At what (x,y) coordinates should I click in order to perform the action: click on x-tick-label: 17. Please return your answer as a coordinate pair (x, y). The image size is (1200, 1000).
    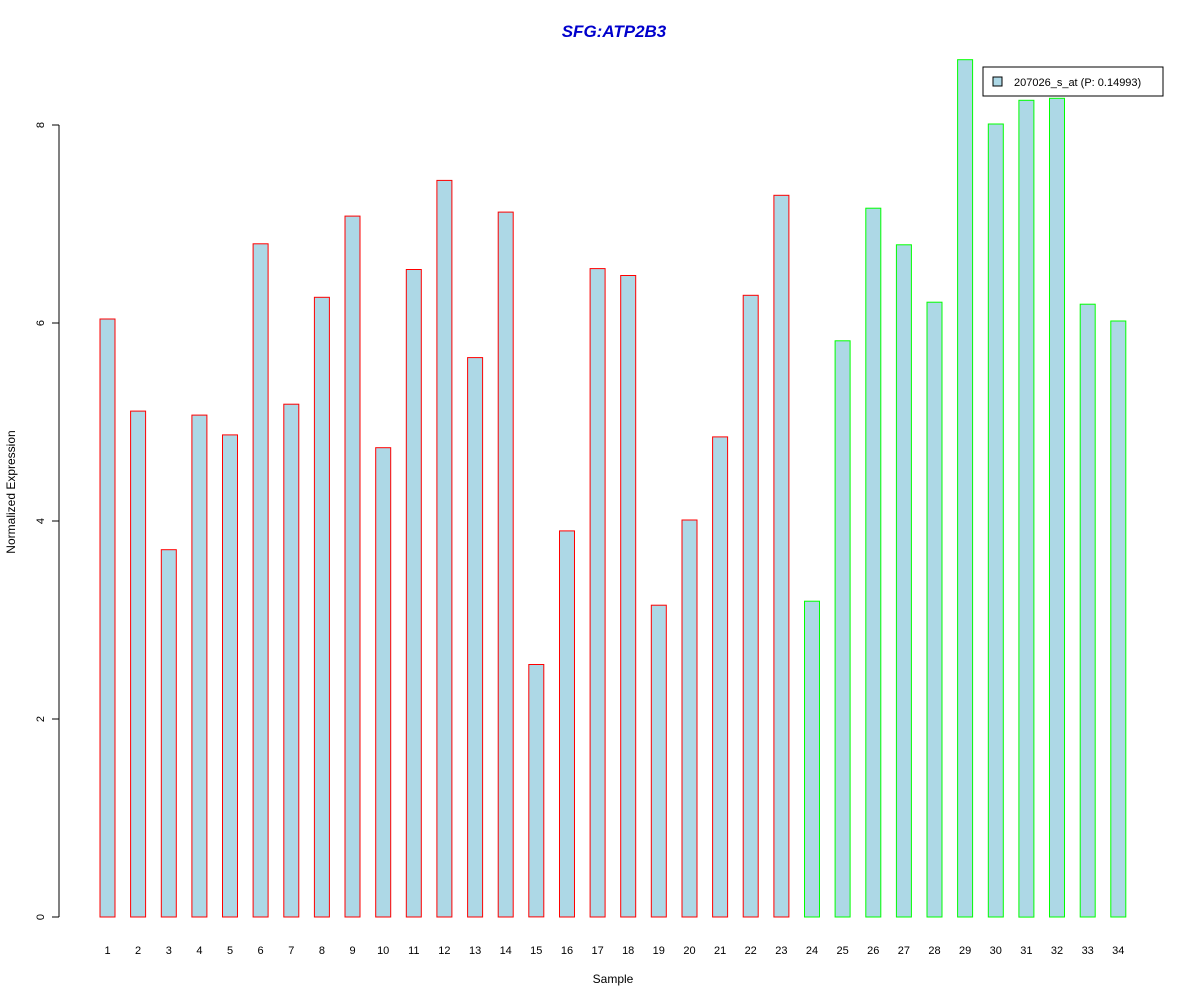
    Looking at the image, I should click on (597, 951).